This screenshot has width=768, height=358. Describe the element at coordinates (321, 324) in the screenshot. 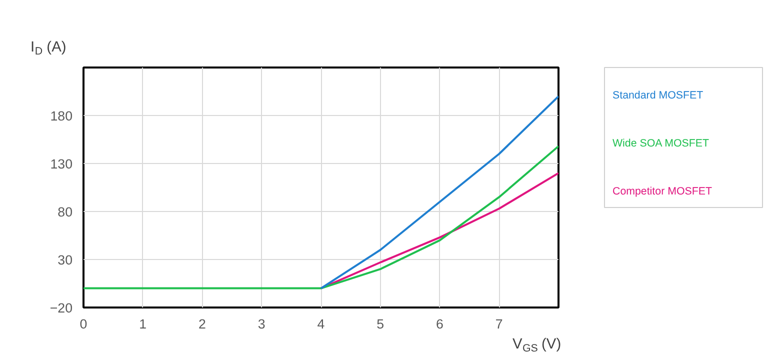

I see `x-tick-label: 4` at that location.